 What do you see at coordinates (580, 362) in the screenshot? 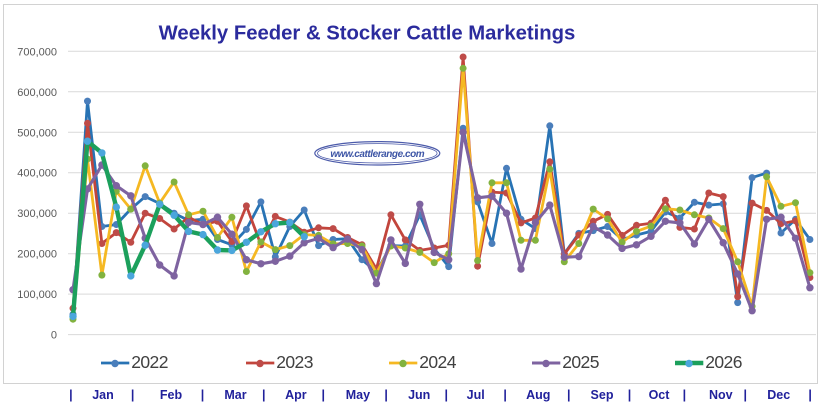
I see `svg-text: 2025` at bounding box center [580, 362].